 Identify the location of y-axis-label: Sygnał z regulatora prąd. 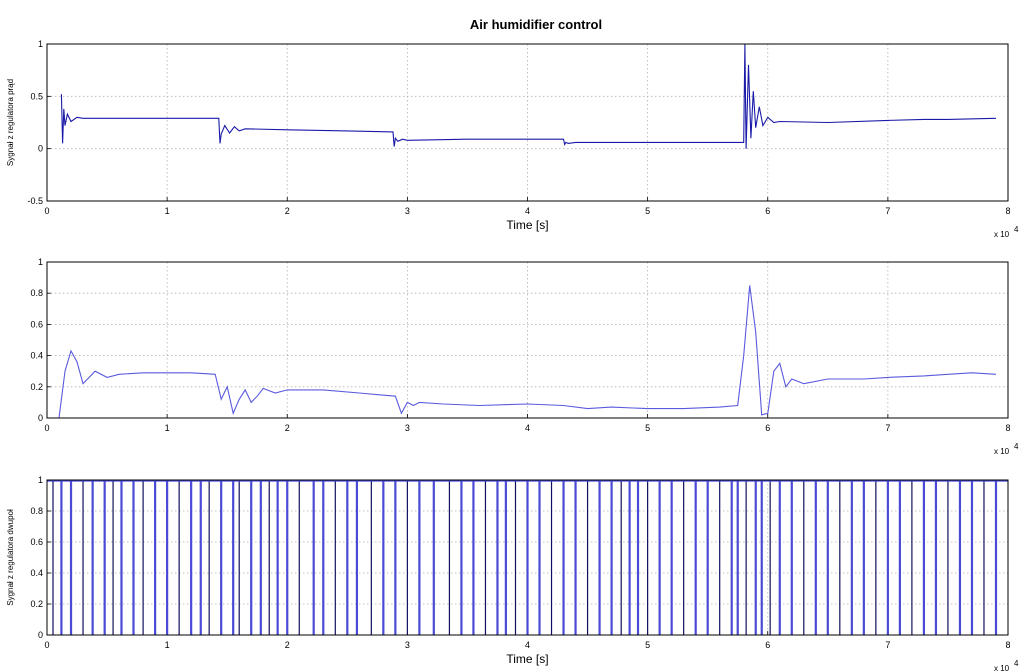
(10, 122).